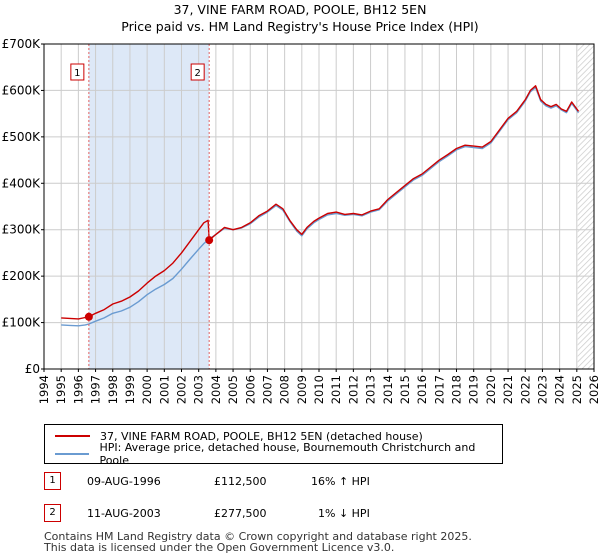 The image size is (600, 560). What do you see at coordinates (233, 389) in the screenshot?
I see `x-tick-label: 2005` at bounding box center [233, 389].